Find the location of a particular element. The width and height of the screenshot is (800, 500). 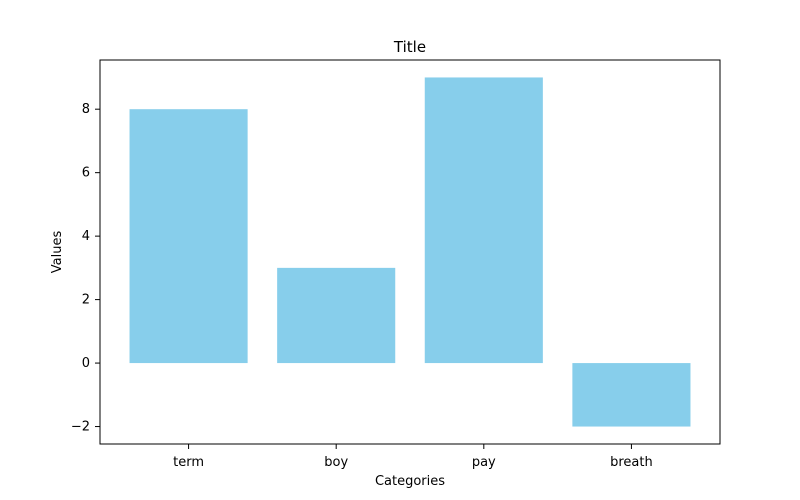

y-tick-label-0: 0 is located at coordinates (86, 363).